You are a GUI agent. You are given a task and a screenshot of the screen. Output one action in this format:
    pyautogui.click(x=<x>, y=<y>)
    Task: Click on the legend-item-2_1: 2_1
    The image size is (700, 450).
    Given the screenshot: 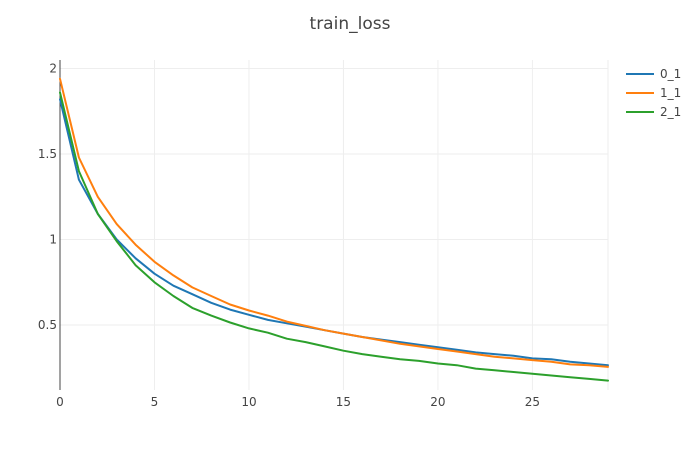 What is the action you would take?
    pyautogui.click(x=653, y=112)
    